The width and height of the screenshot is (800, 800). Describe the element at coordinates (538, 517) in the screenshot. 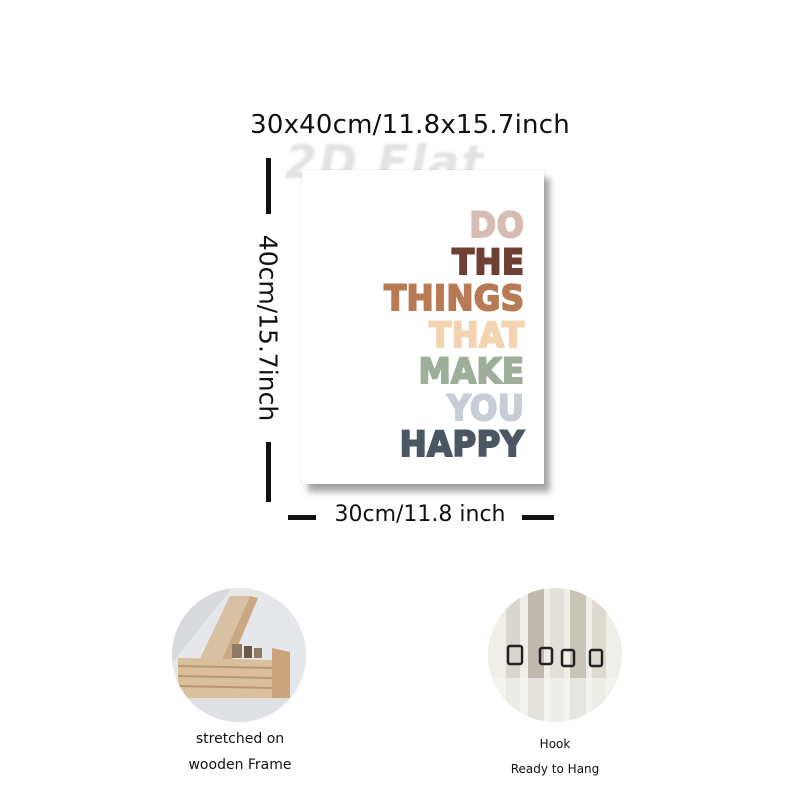

I see `width-bar-right` at that location.